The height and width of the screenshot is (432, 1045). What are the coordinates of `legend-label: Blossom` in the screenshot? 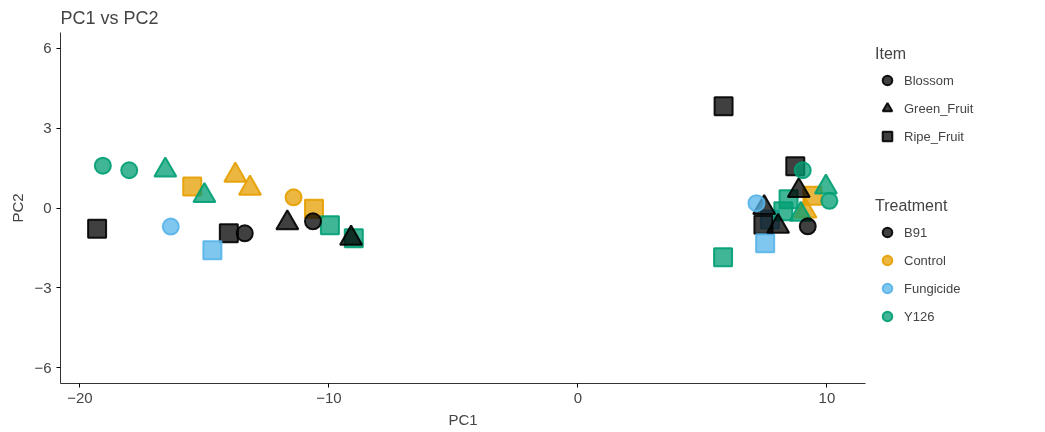 It's located at (929, 80).